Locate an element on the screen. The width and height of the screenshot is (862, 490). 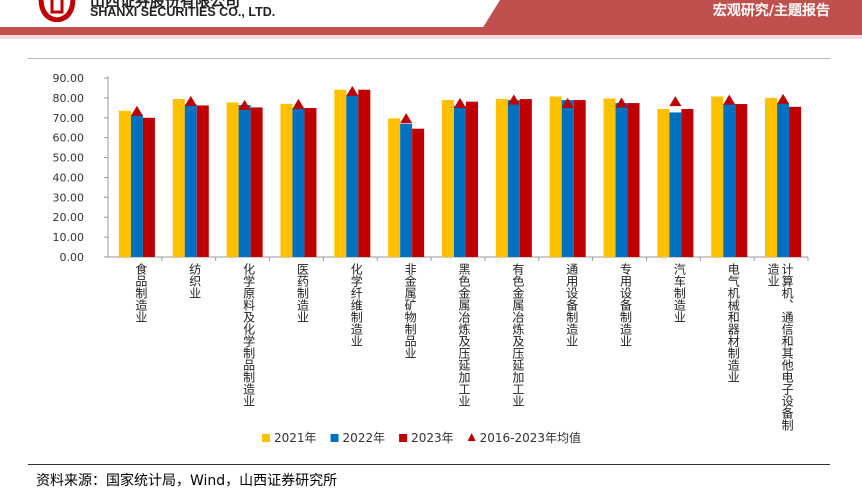
y-tick-label: 10.00 is located at coordinates (69, 237).